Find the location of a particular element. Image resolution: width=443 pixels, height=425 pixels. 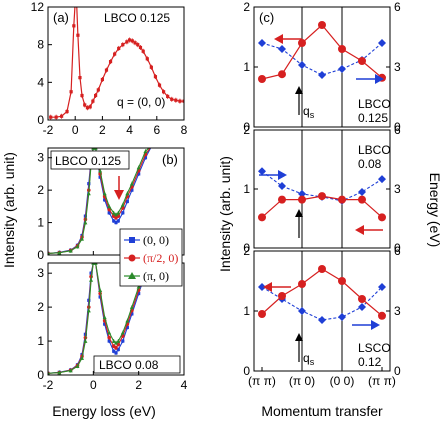

panel-b-circle-point is located at coordinates (152, 145).